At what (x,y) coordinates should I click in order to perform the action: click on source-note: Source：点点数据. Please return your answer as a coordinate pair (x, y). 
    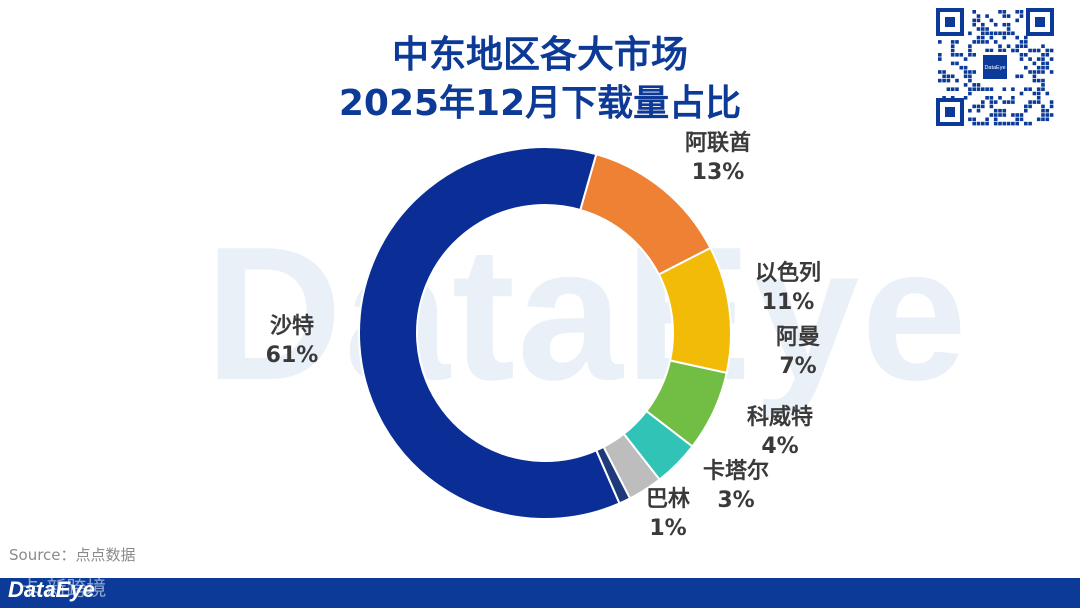
    Looking at the image, I should click on (72, 555).